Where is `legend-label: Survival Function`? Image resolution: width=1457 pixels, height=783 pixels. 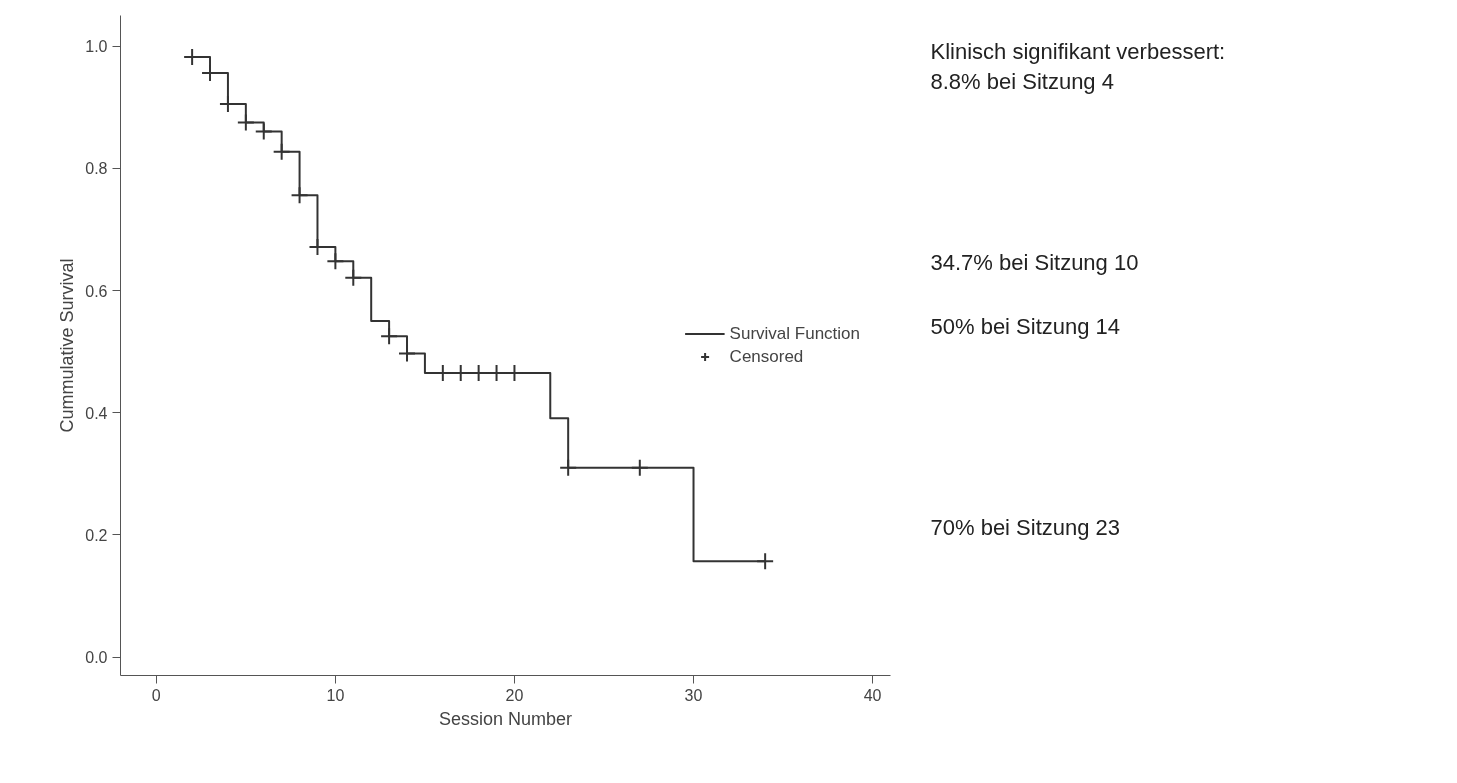 legend-label: Survival Function is located at coordinates (794, 333).